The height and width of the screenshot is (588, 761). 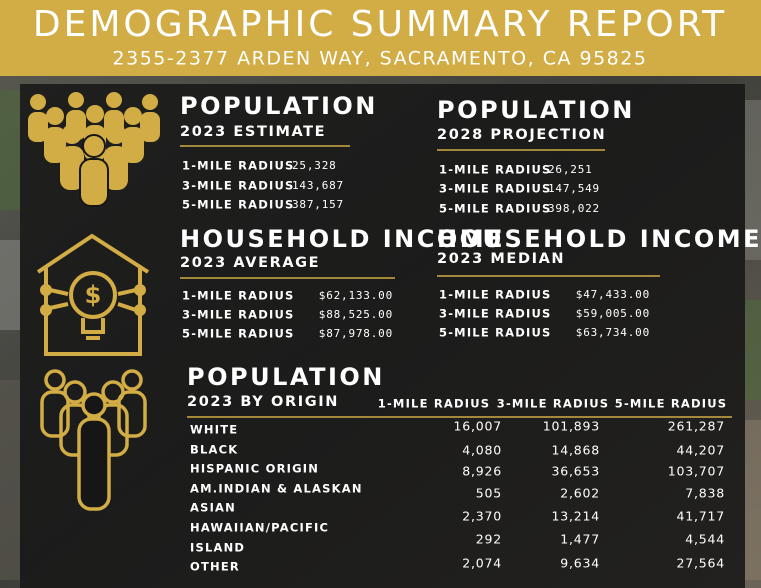 What do you see at coordinates (700, 450) in the screenshot?
I see `origin-value: 44,207` at bounding box center [700, 450].